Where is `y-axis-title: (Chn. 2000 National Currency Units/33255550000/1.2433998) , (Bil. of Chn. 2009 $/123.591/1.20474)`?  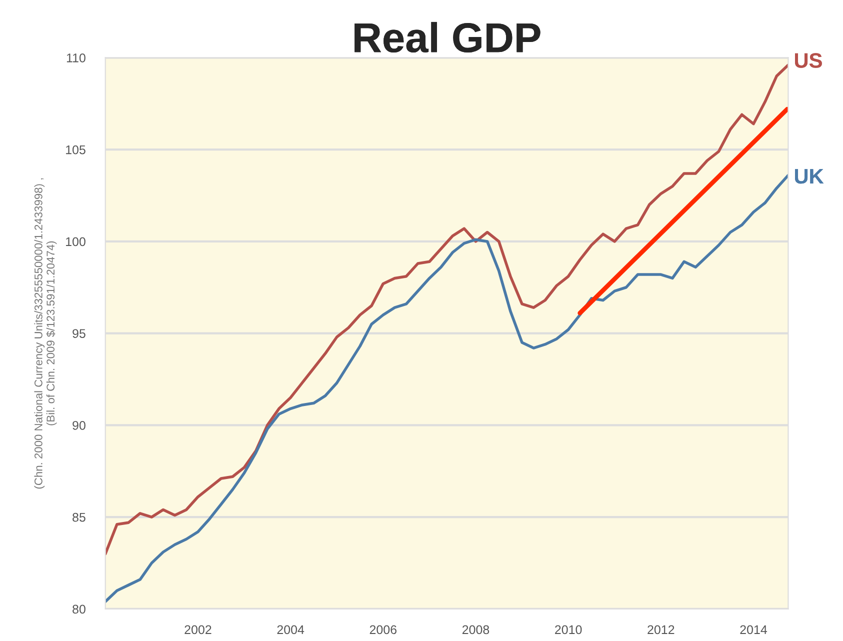 y-axis-title: (Chn. 2000 National Currency Units/33255550000/1.2433998) , (Bil. of Chn. 2009 $/123.591/1.20474) is located at coordinates (45, 333).